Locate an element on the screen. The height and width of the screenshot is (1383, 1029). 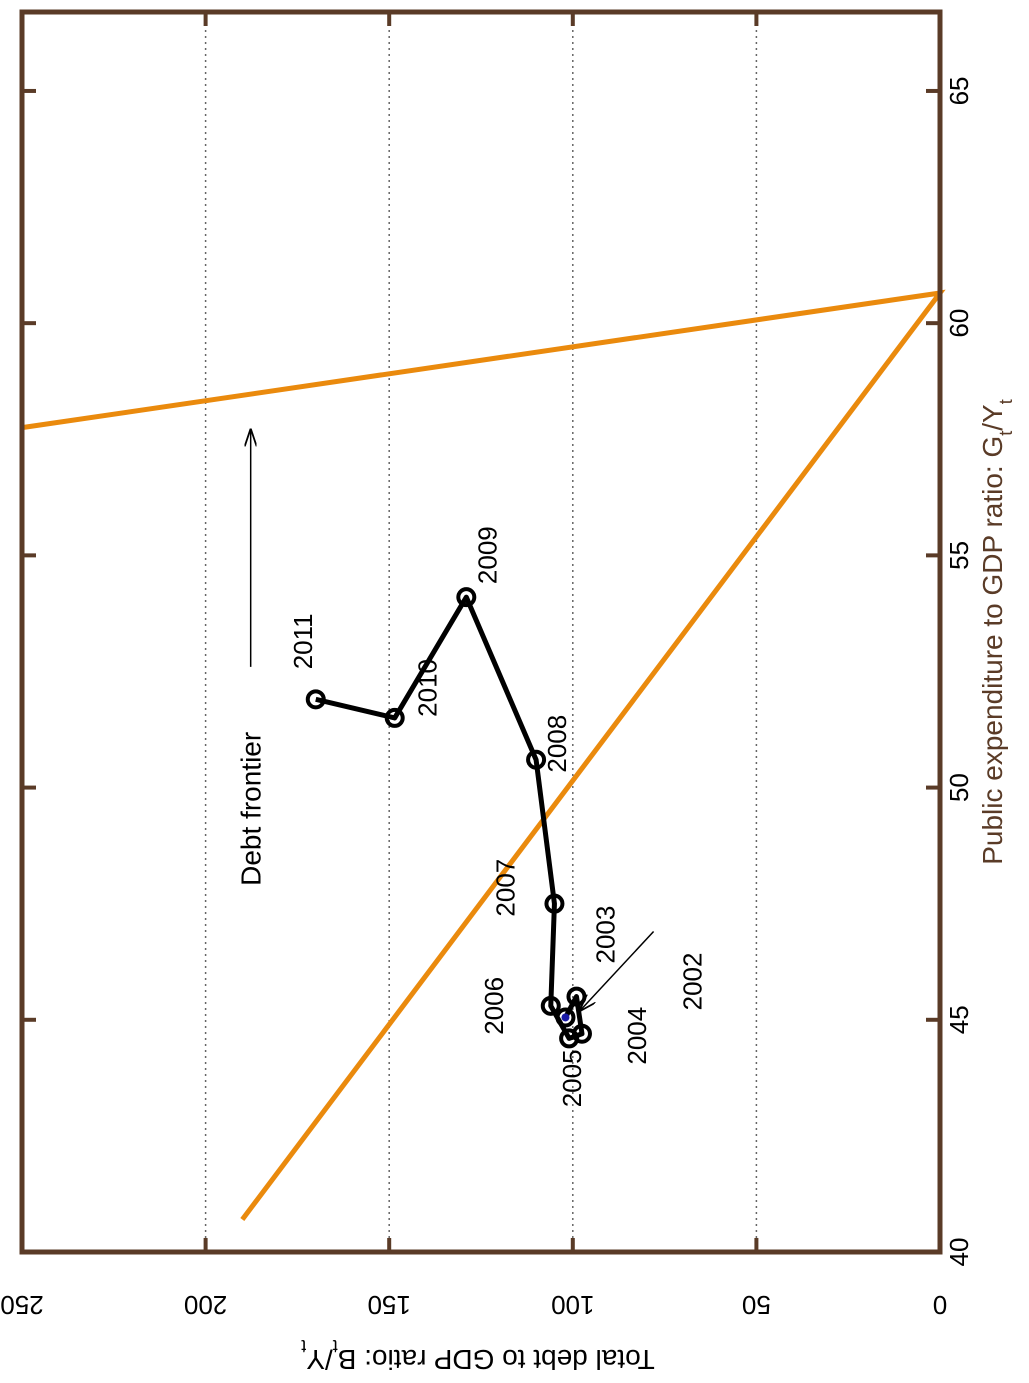
debt-path-line is located at coordinates (450, 817).